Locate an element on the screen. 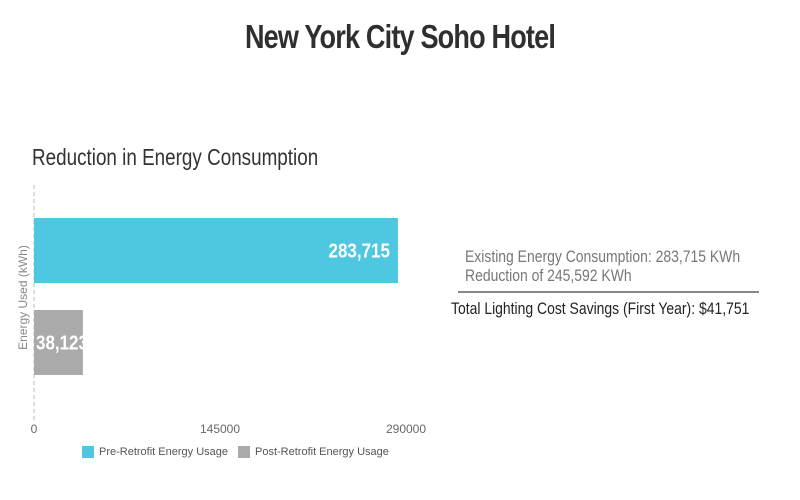 The width and height of the screenshot is (800, 500). bar-post-retrofit is located at coordinates (58, 342).